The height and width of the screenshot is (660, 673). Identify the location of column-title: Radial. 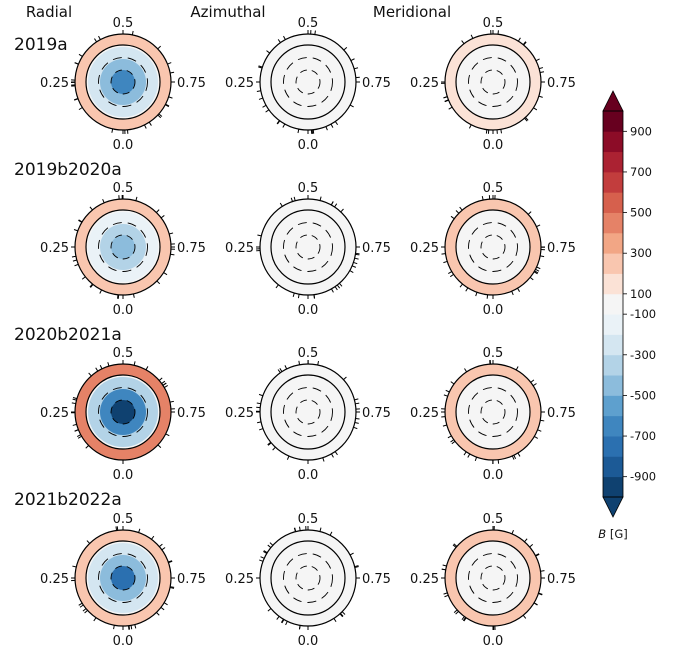
(49, 12).